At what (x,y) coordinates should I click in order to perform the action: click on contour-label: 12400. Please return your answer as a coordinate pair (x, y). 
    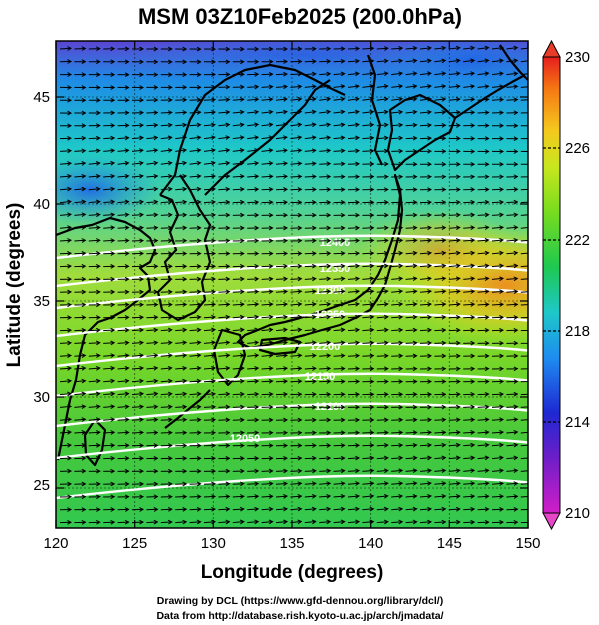
    Looking at the image, I should click on (335, 243).